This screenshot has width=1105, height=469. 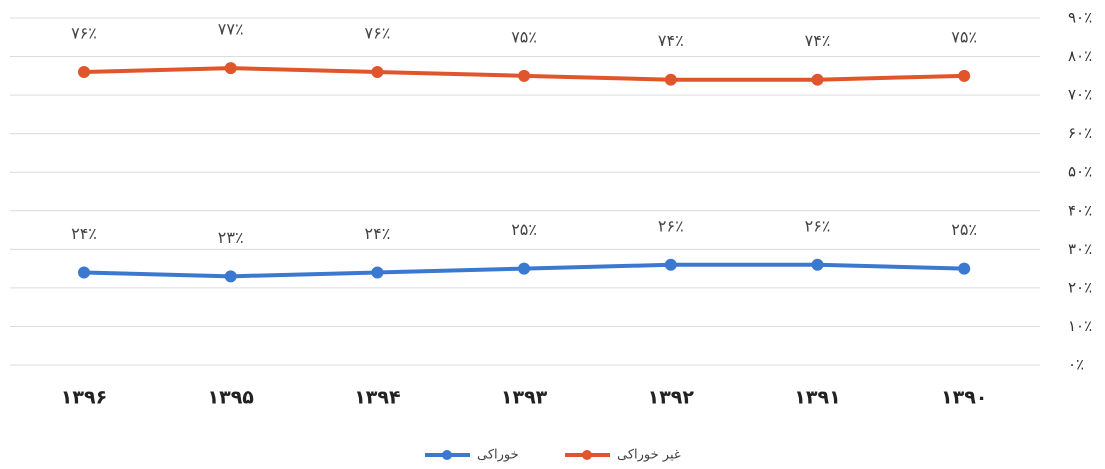 I want to click on data-label: ۷۷٪, so click(x=231, y=29).